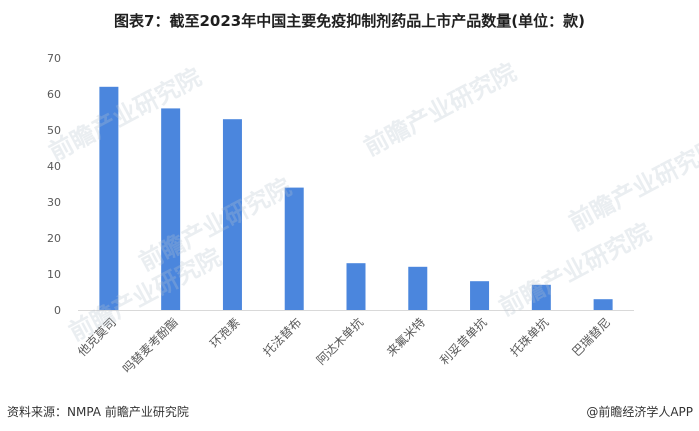  I want to click on x-tick-label: 阿达木单抗, so click(339, 341).